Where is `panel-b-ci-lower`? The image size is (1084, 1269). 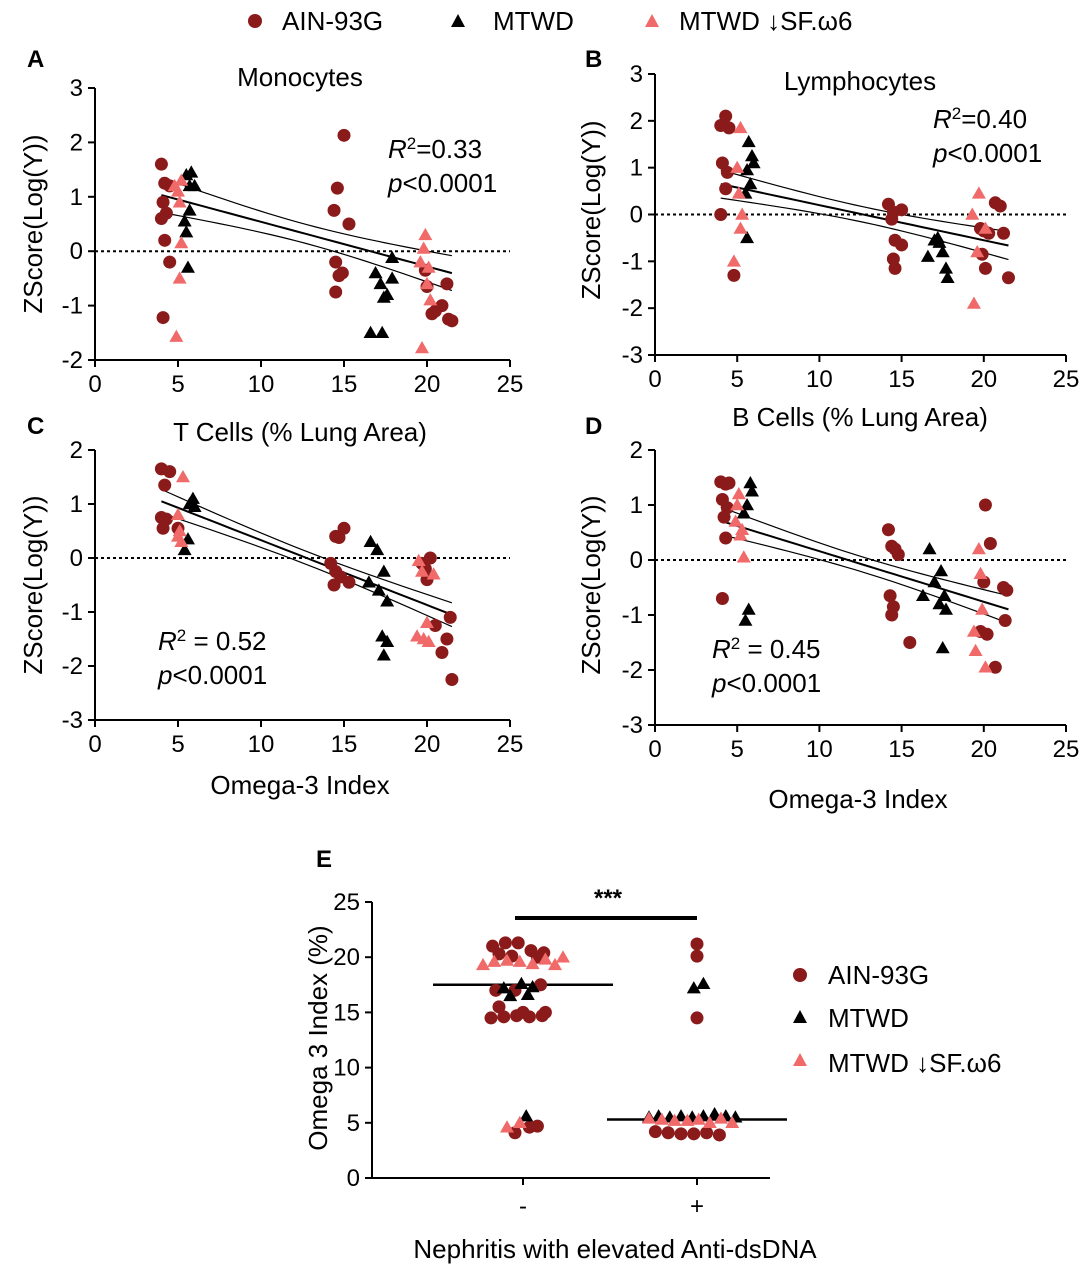
panel-b-ci-lower is located at coordinates (864, 229).